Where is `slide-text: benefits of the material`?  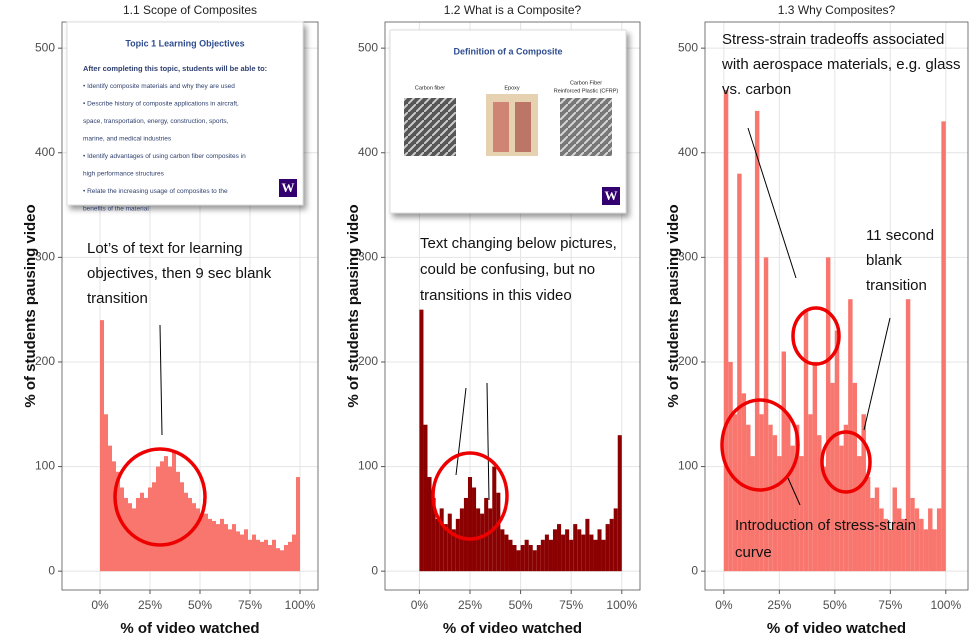 slide-text: benefits of the material is located at coordinates (116, 209).